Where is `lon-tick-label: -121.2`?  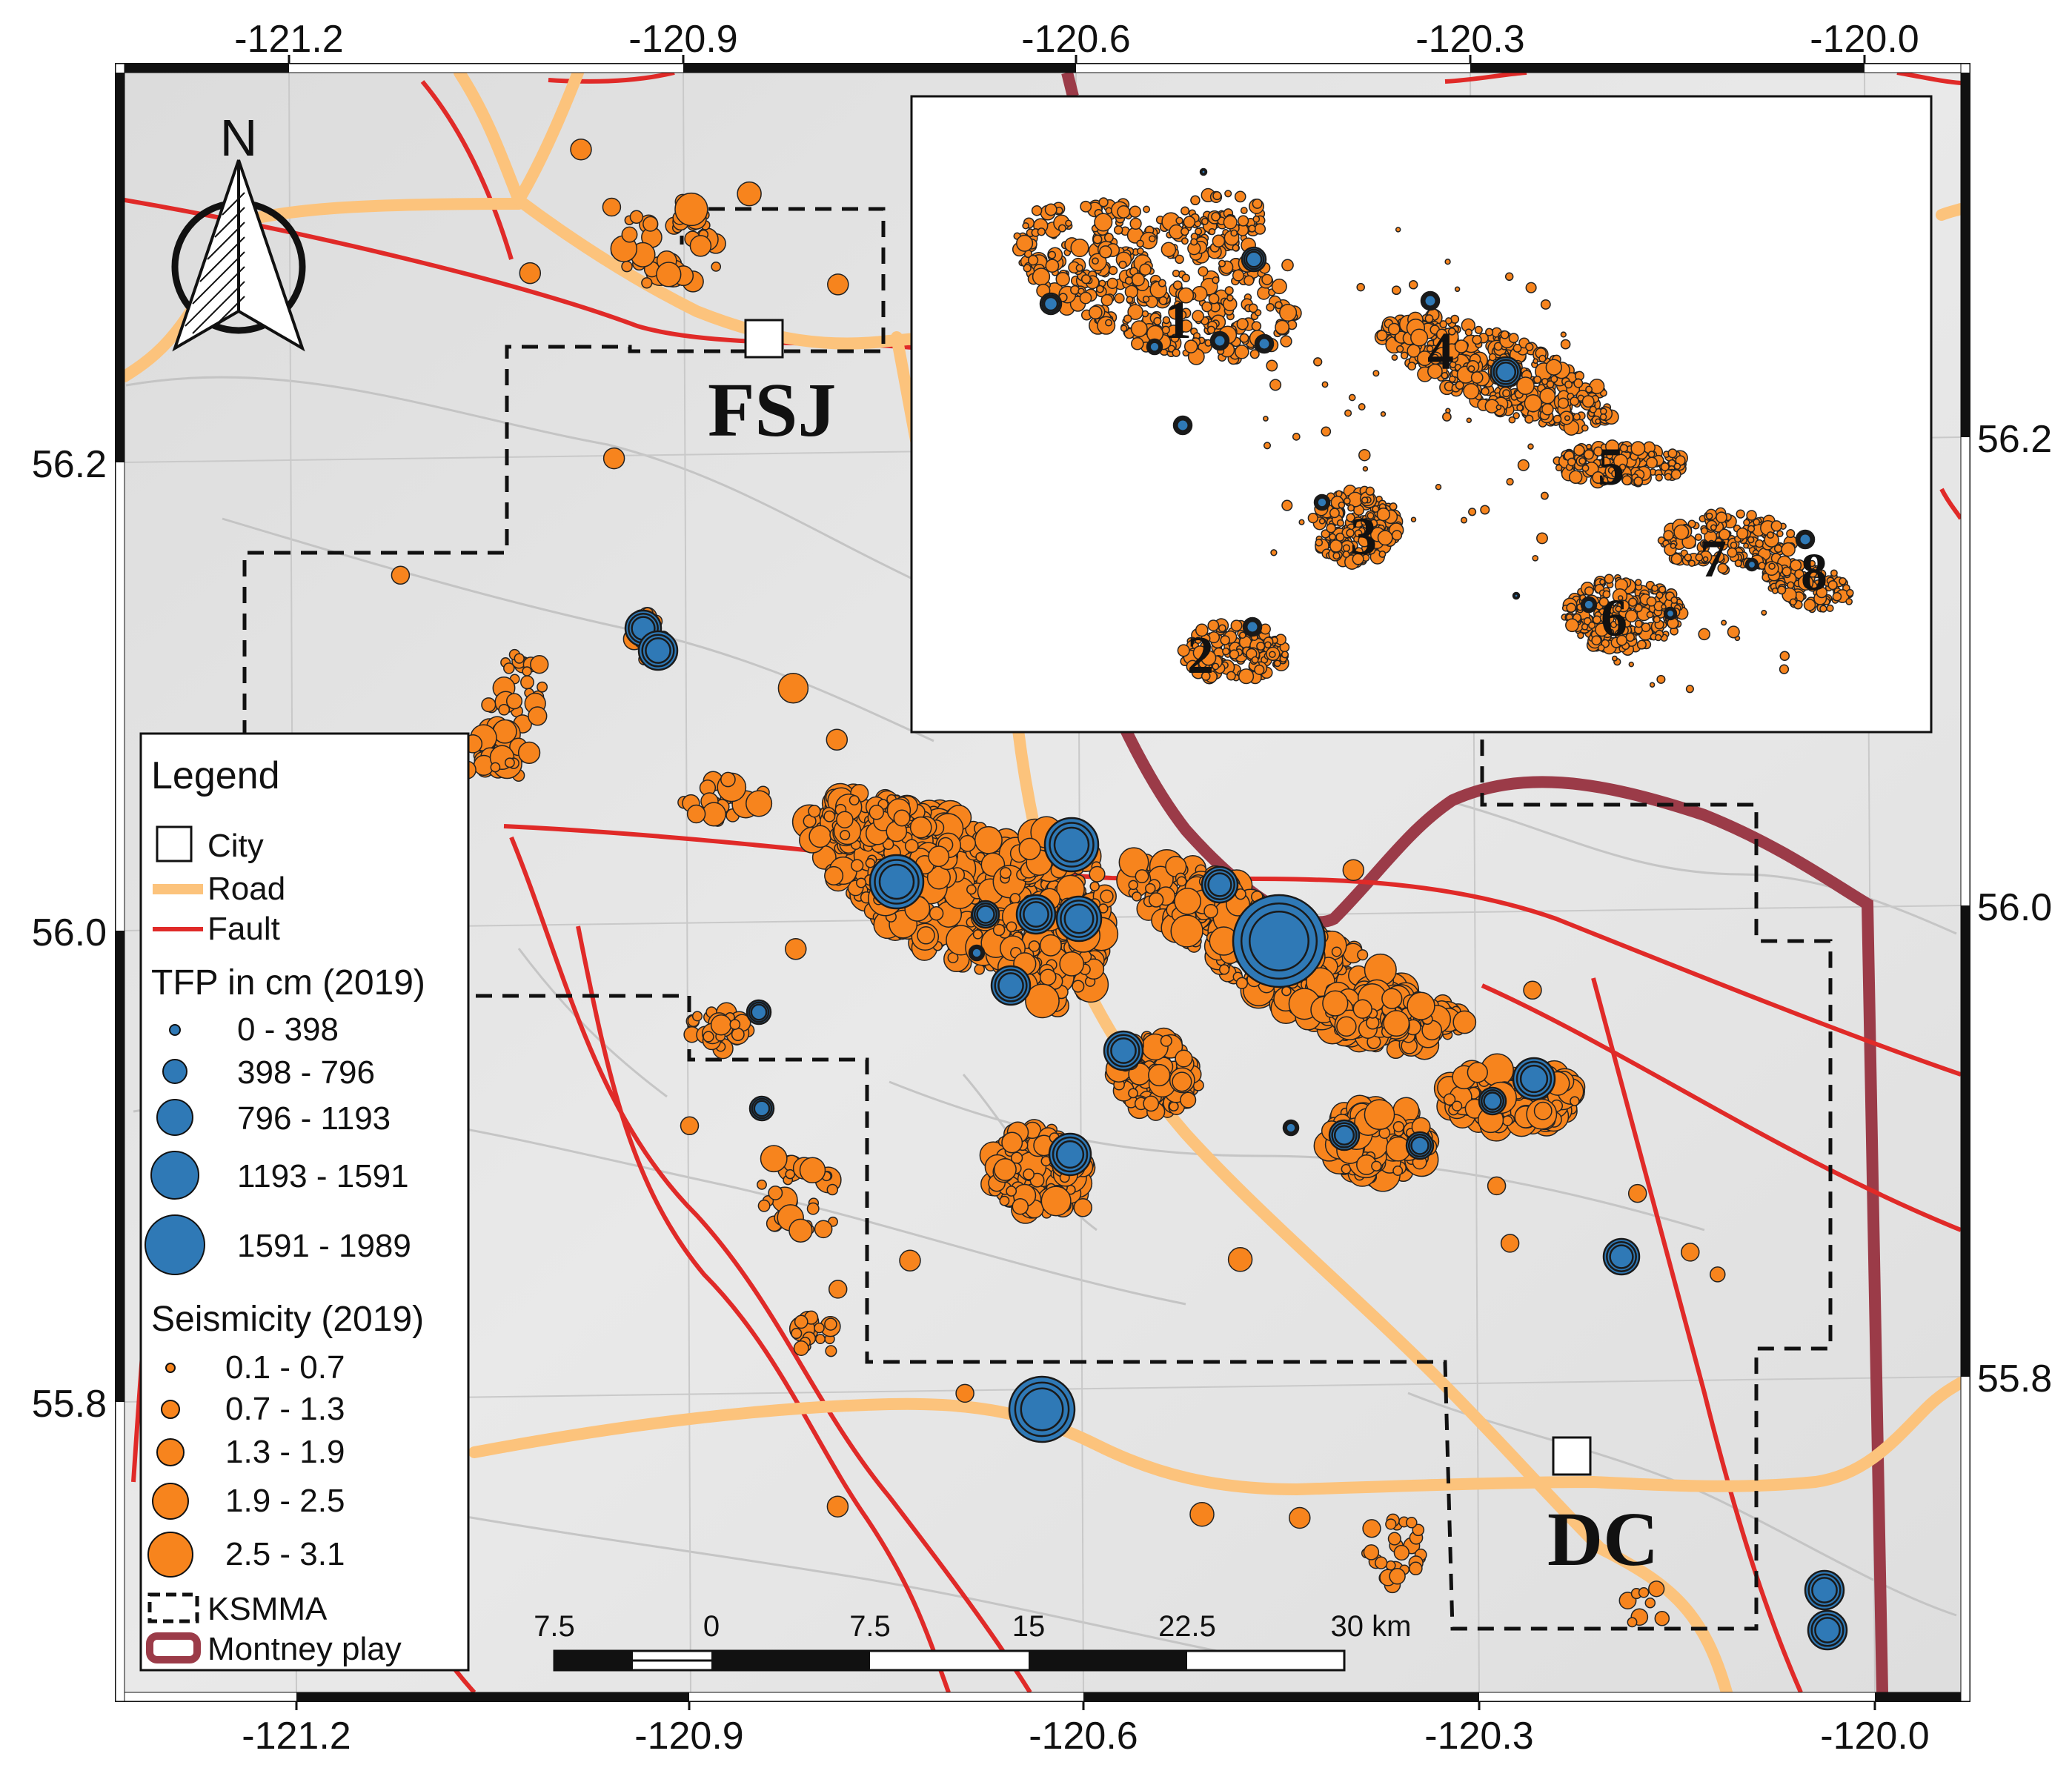 lon-tick-label: -121.2 is located at coordinates (296, 1736).